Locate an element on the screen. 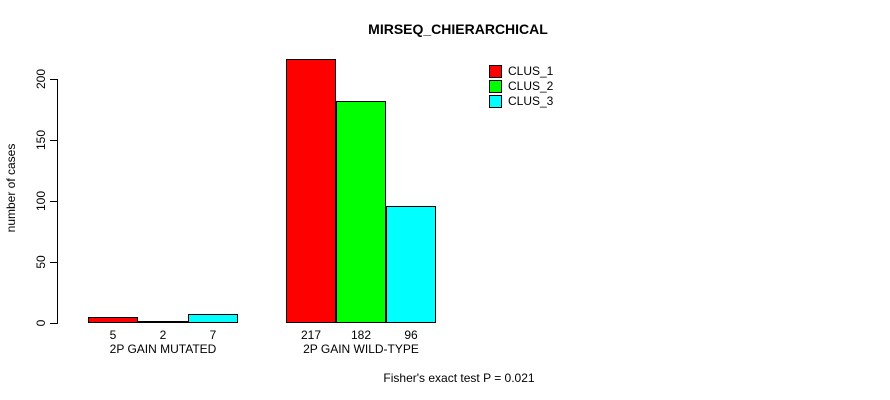 This screenshot has height=400, width=890. y-axis-label: number of cases is located at coordinates (11, 188).